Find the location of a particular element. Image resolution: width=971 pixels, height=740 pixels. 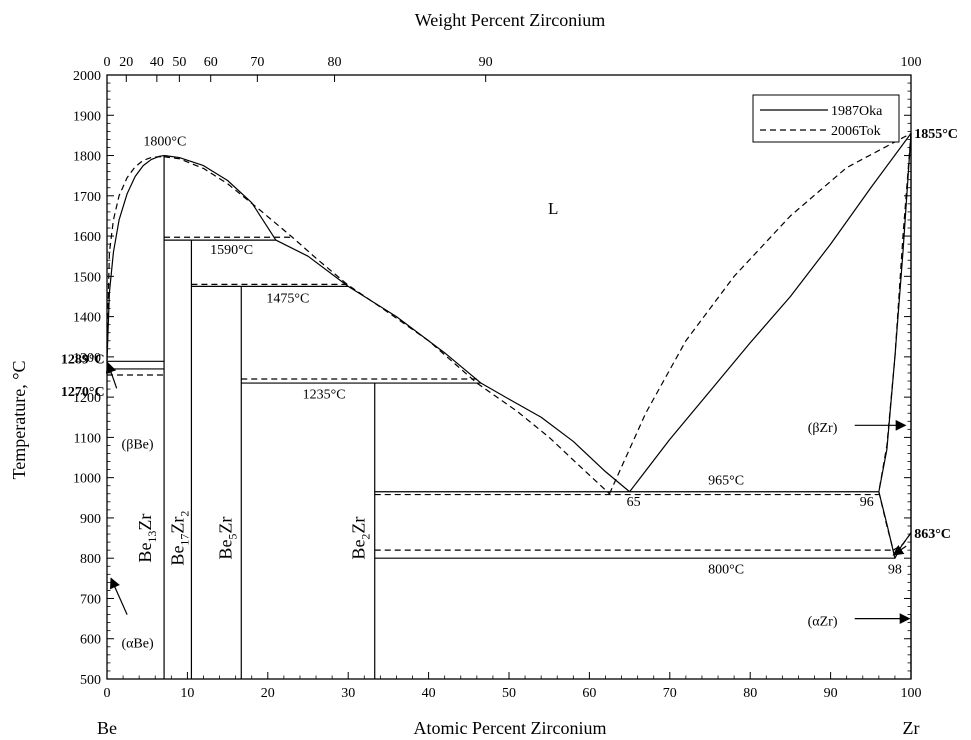

y-tick-label: 1600 is located at coordinates (87, 237).